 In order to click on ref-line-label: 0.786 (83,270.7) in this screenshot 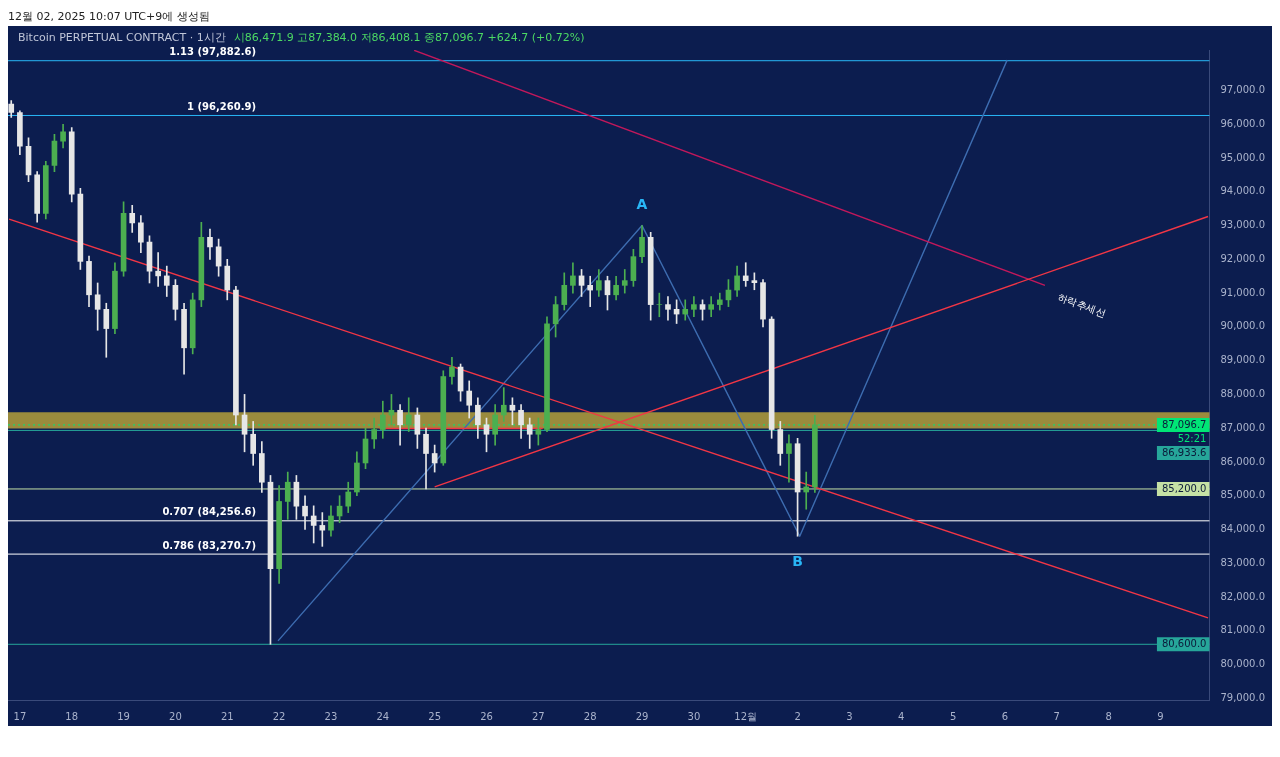, I will do `click(209, 545)`.